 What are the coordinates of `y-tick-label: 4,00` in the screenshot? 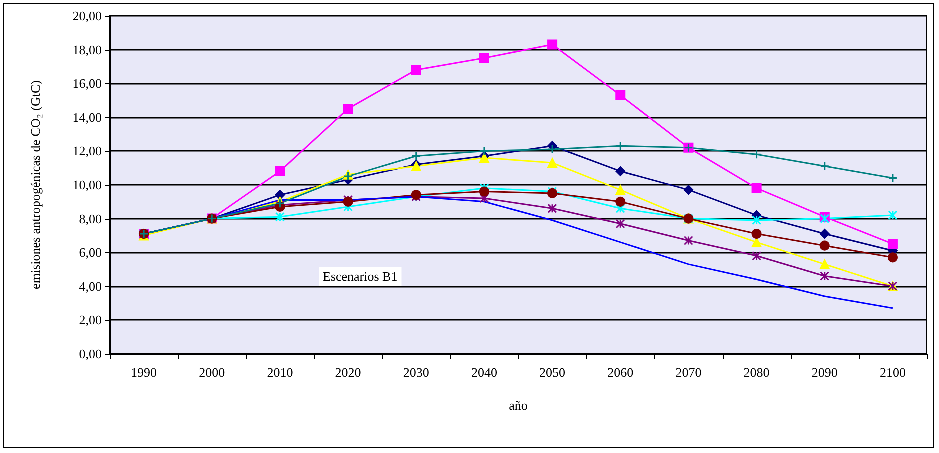 It's located at (90, 286).